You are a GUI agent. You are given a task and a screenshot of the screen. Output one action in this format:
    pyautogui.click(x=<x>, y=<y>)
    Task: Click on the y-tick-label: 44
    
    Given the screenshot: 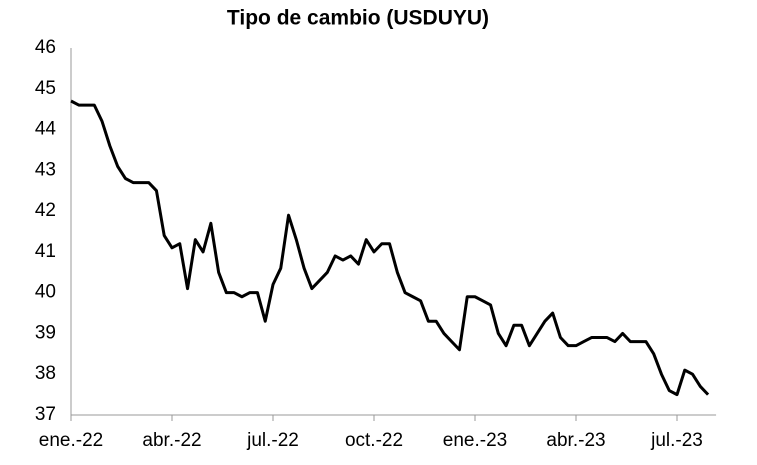 What is the action you would take?
    pyautogui.click(x=46, y=129)
    